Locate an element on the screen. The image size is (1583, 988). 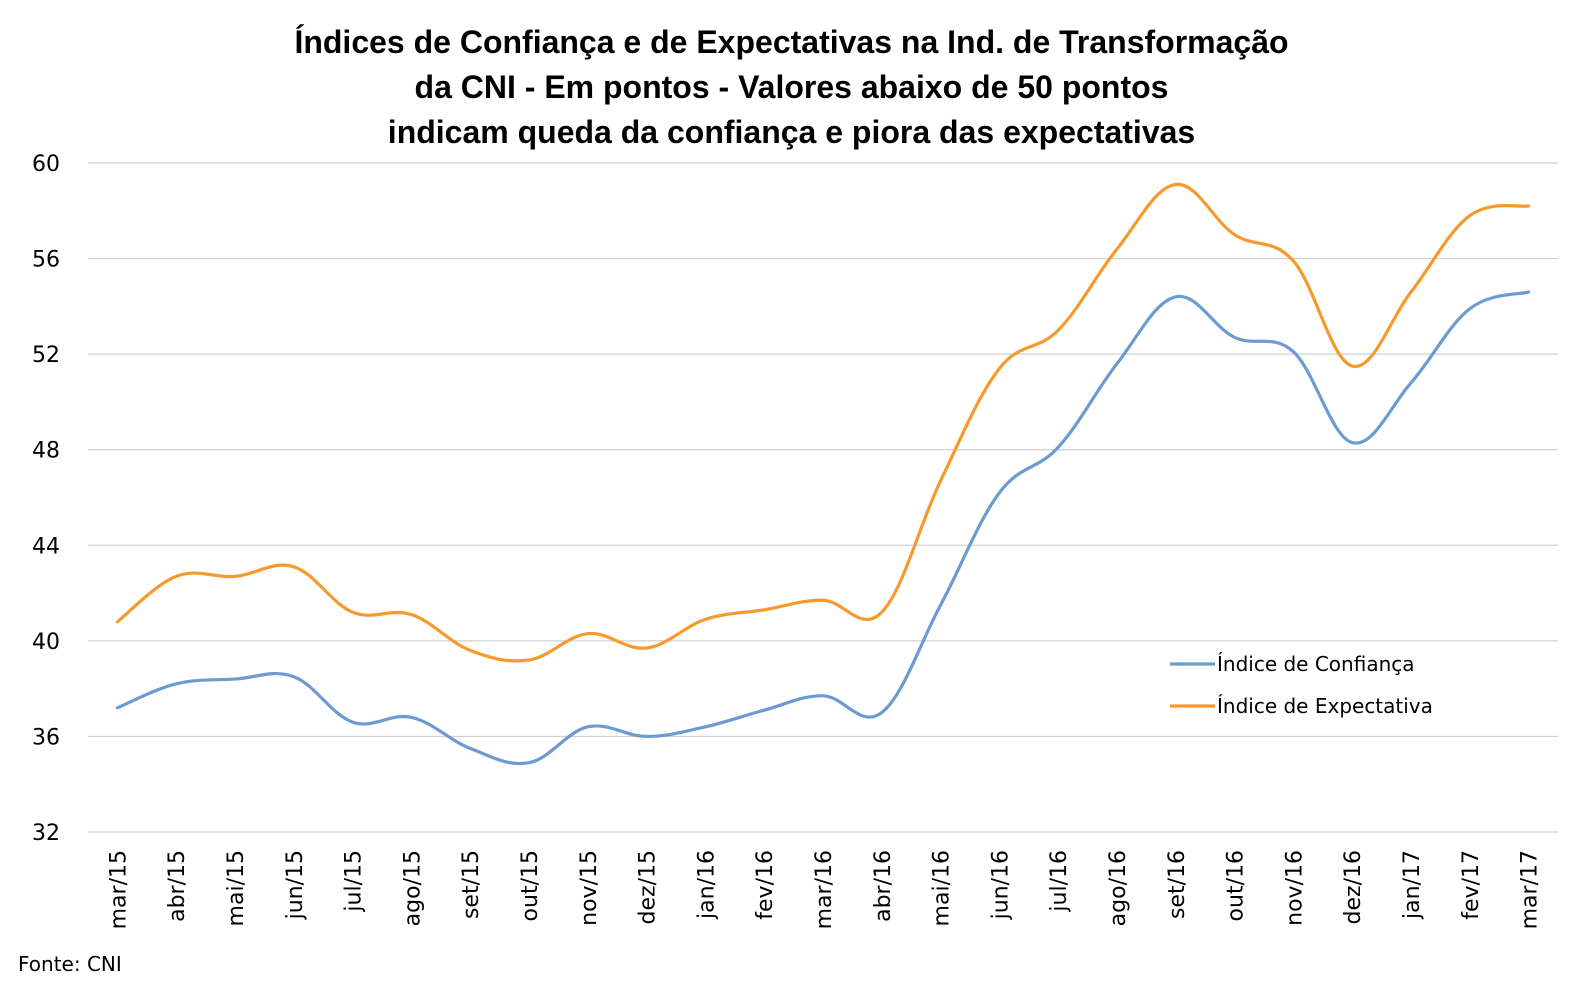
x-tick-label: dez/15 is located at coordinates (648, 887).